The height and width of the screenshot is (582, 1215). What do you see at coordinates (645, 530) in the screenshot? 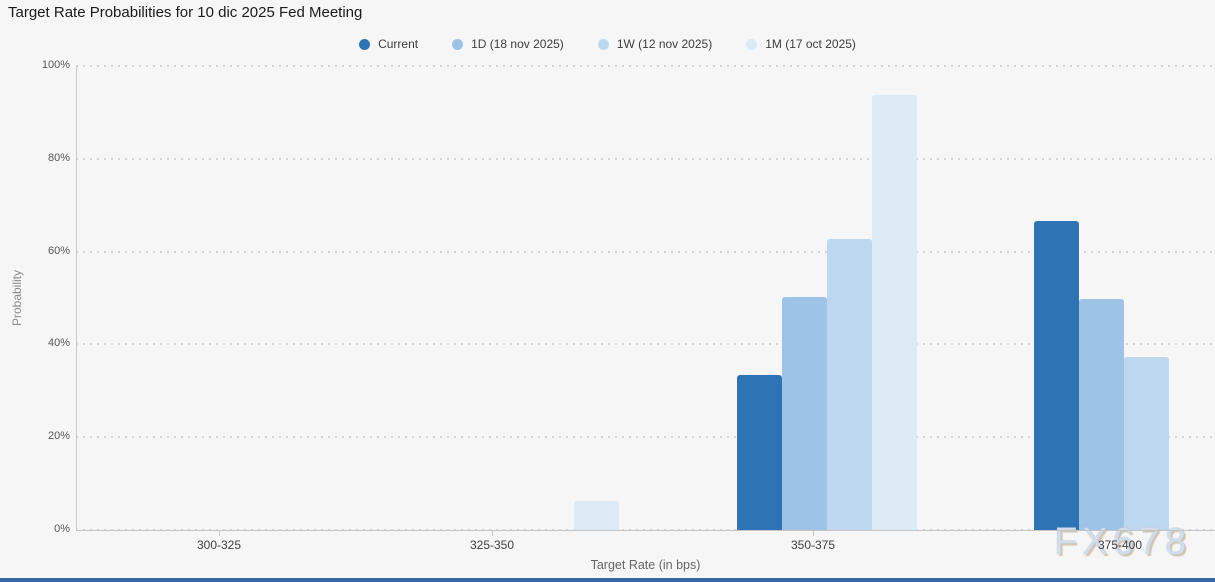
I see `x-axis-line` at bounding box center [645, 530].